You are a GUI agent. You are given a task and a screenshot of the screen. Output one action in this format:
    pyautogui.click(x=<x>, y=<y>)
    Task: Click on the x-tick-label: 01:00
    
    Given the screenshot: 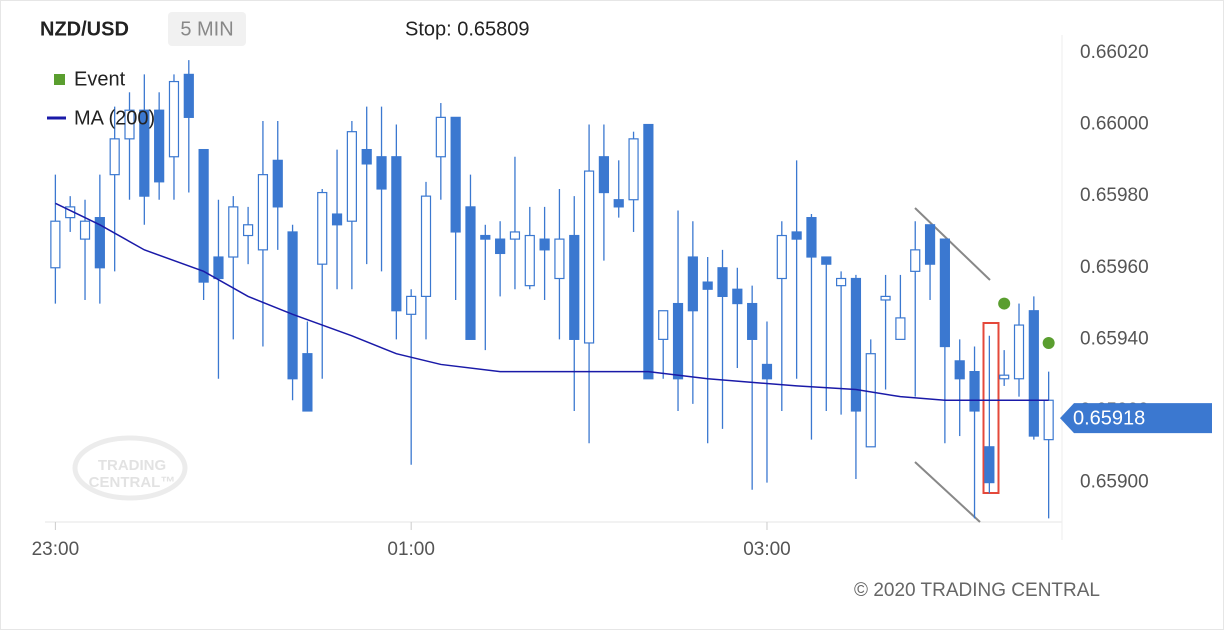 What is the action you would take?
    pyautogui.click(x=411, y=549)
    